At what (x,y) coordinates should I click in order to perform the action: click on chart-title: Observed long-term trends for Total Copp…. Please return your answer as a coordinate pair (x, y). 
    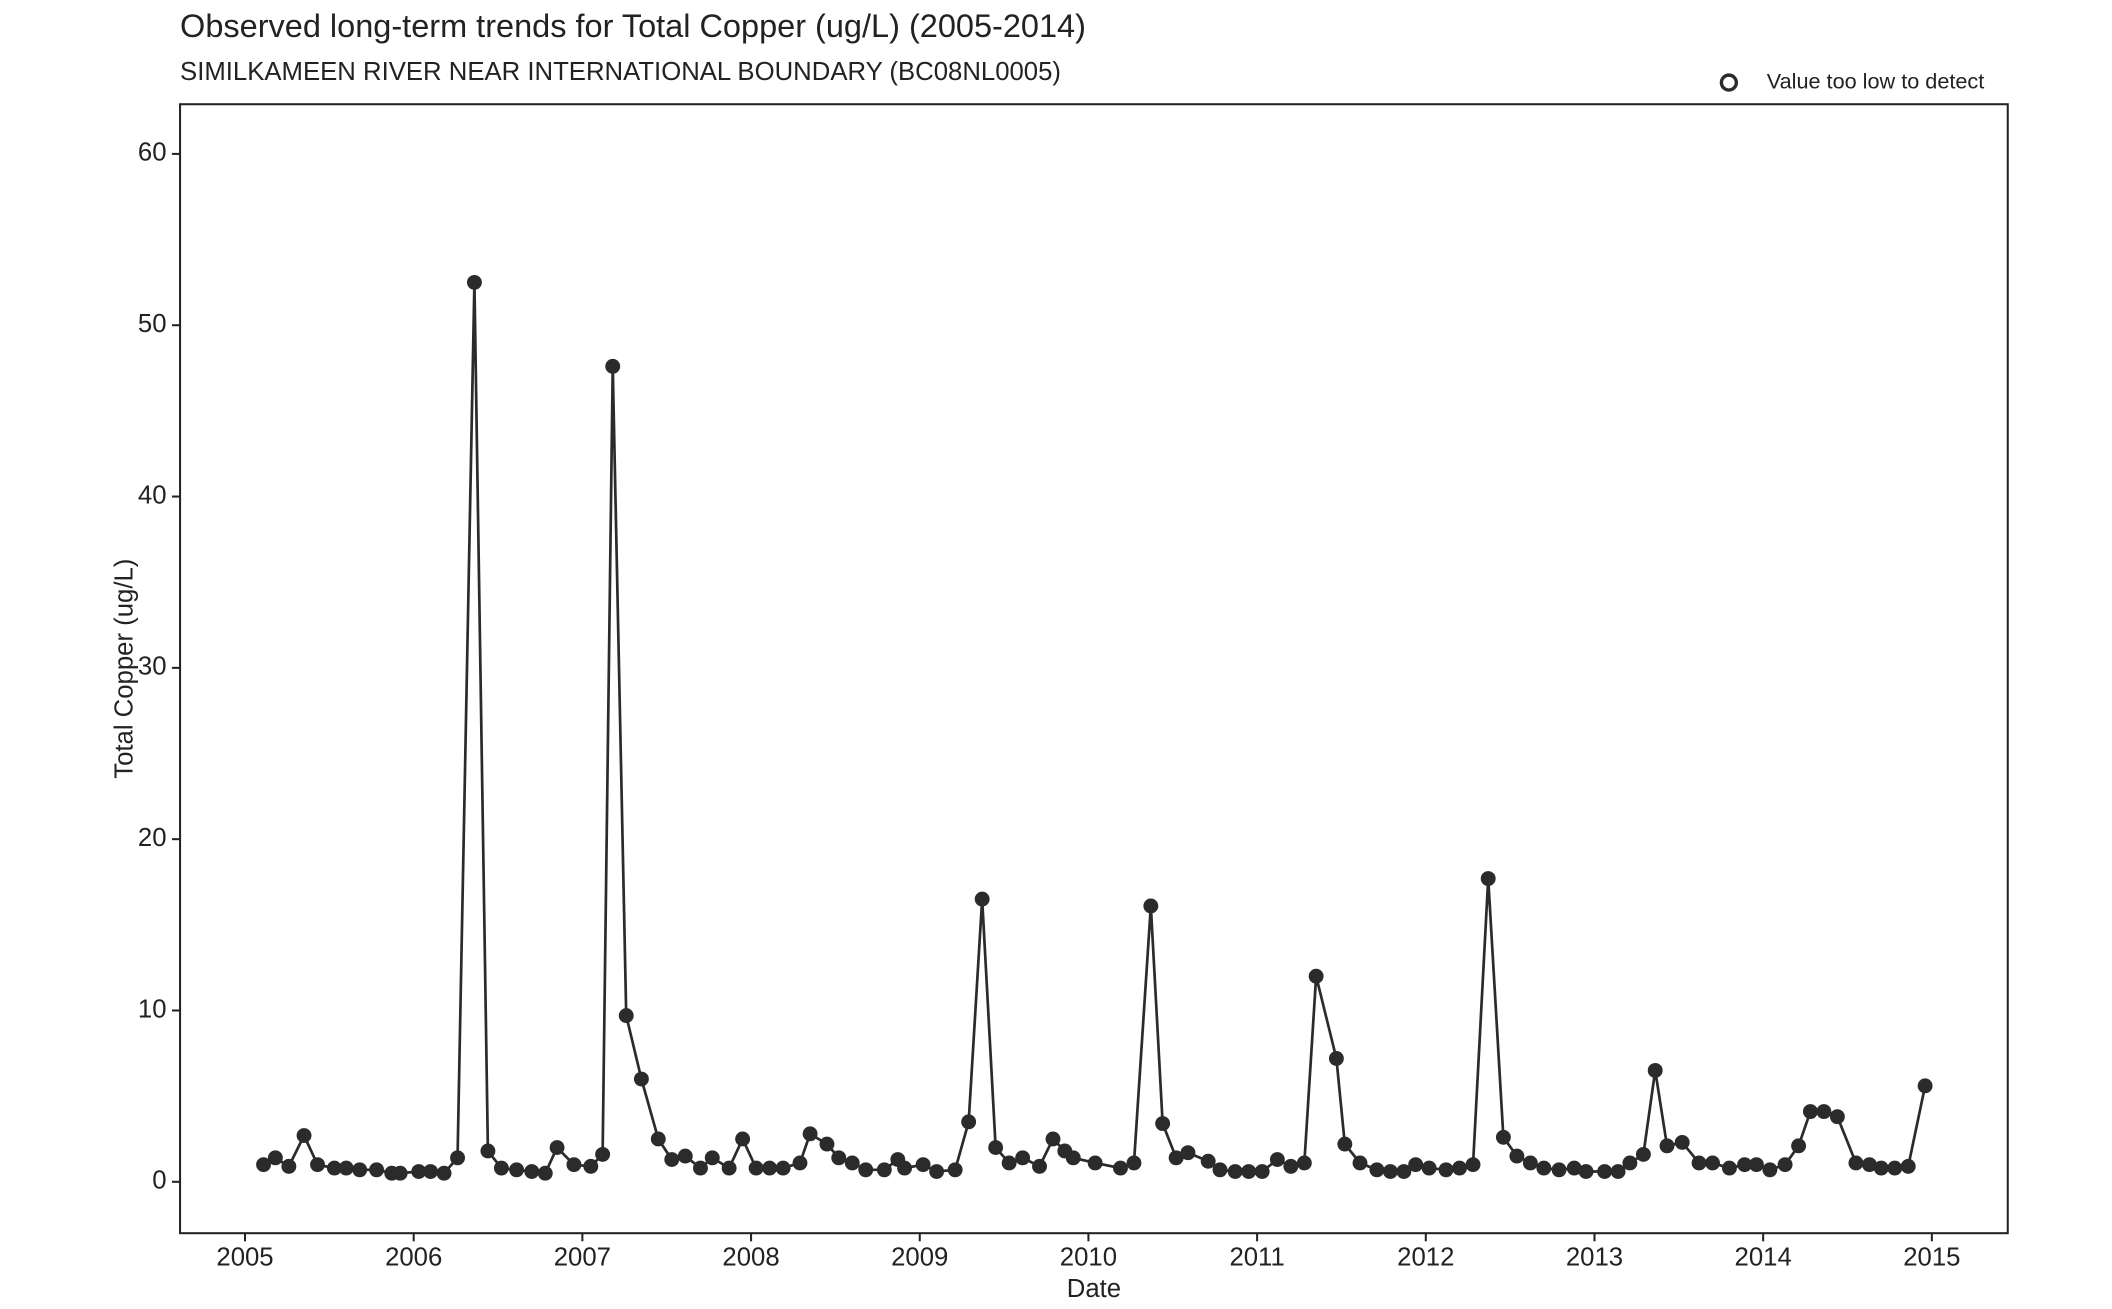
    Looking at the image, I should click on (633, 26).